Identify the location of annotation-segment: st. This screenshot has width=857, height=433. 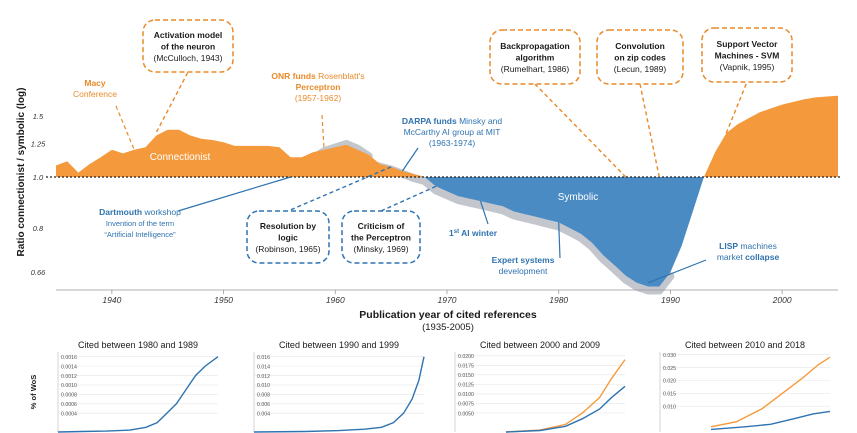
(456, 232).